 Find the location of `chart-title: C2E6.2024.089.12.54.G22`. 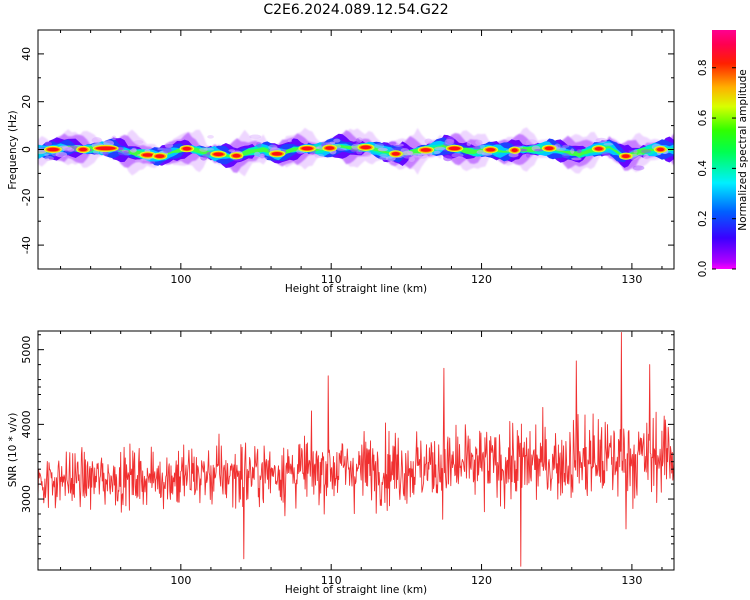

chart-title: C2E6.2024.089.12.54.G22 is located at coordinates (355, 10).